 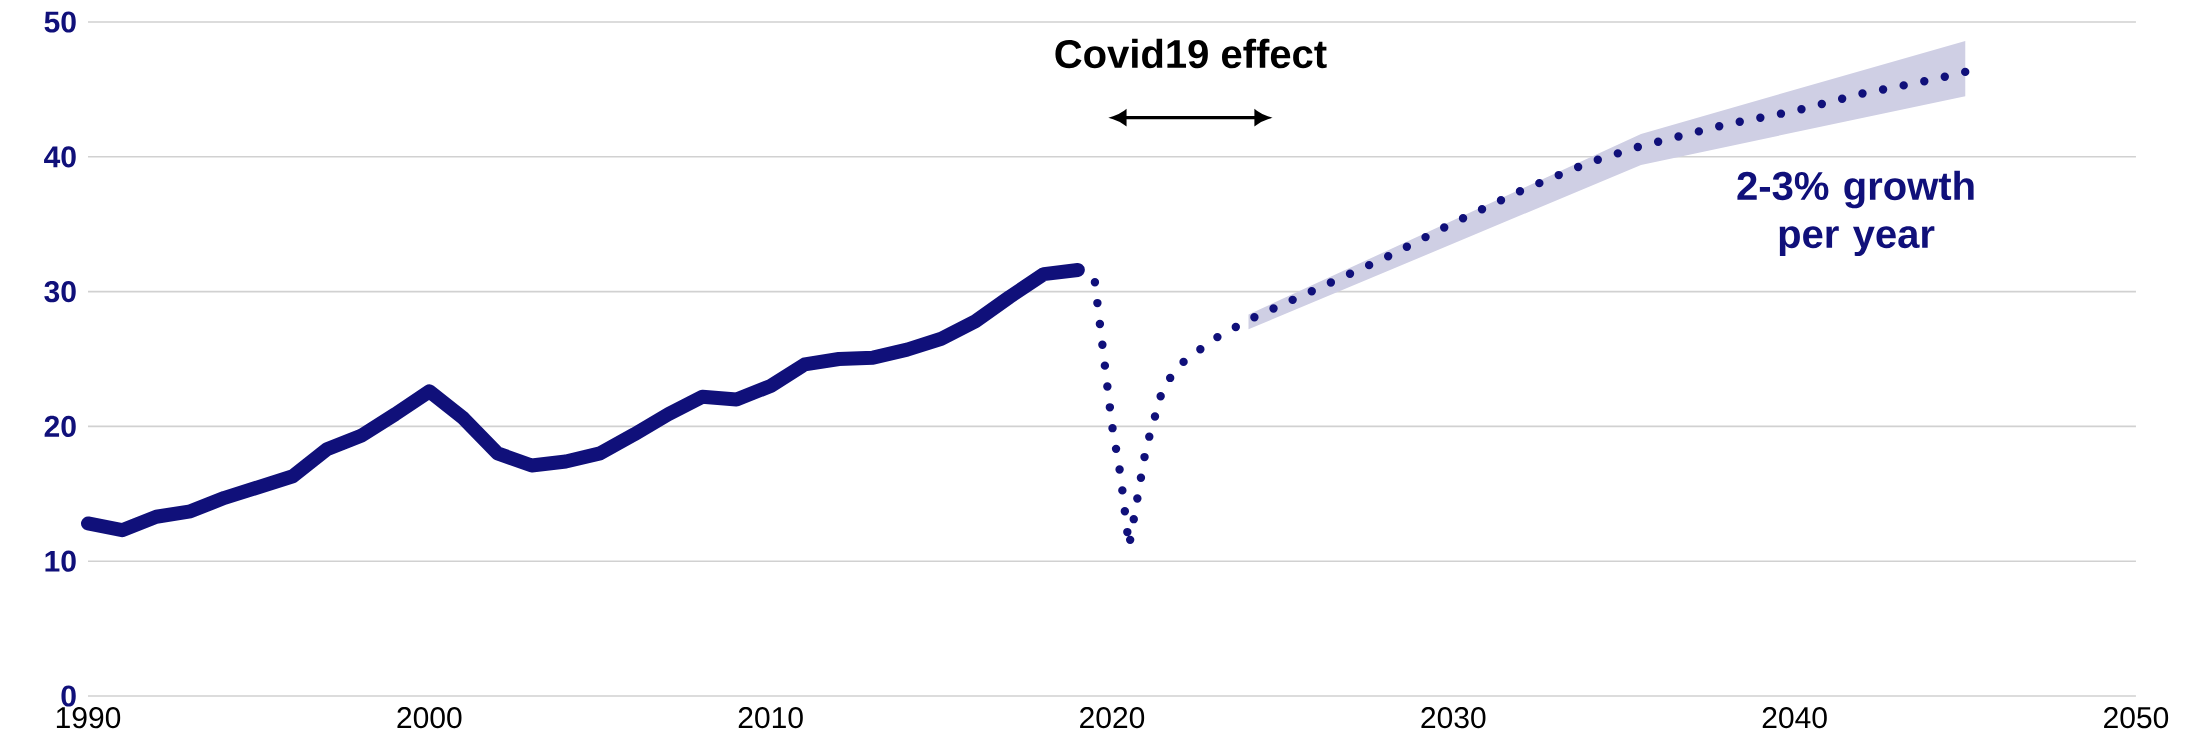 I want to click on x-tick-label: 2030, so click(x=1453, y=718).